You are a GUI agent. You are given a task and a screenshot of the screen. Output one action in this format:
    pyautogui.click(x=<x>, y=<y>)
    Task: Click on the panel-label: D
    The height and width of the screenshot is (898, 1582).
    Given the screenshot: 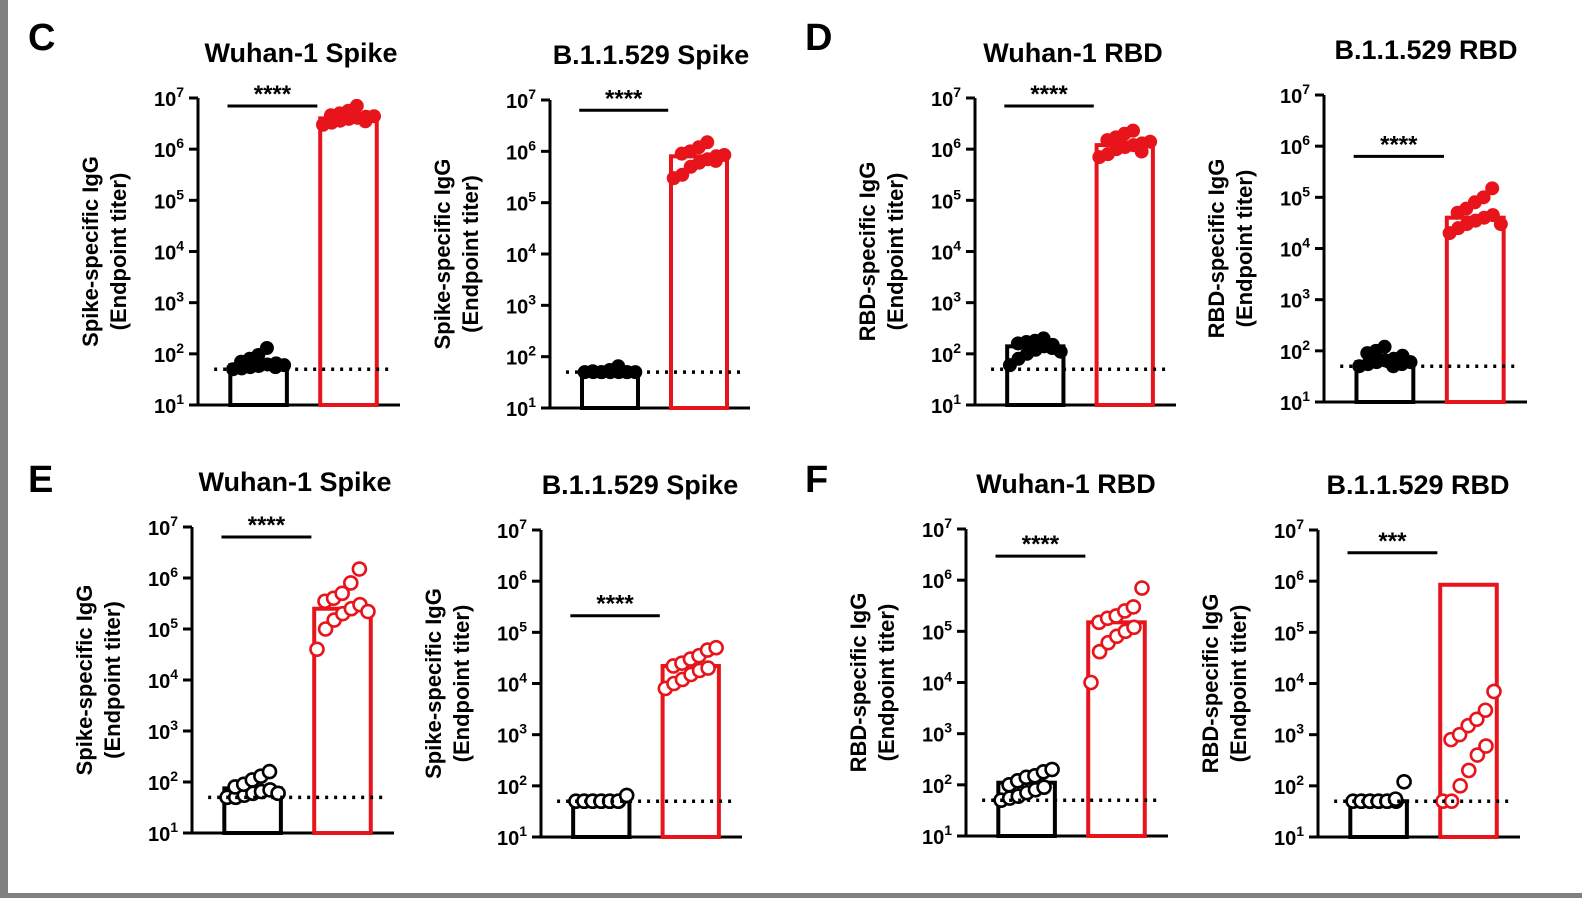 What is the action you would take?
    pyautogui.click(x=818, y=38)
    